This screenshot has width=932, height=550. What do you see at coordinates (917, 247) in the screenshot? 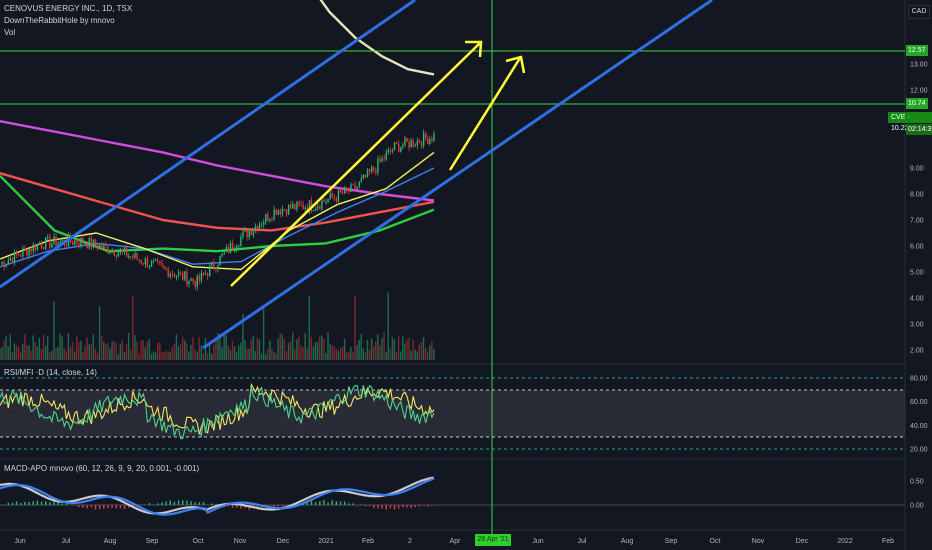
I see `price-axis-tick: 6.00` at bounding box center [917, 247].